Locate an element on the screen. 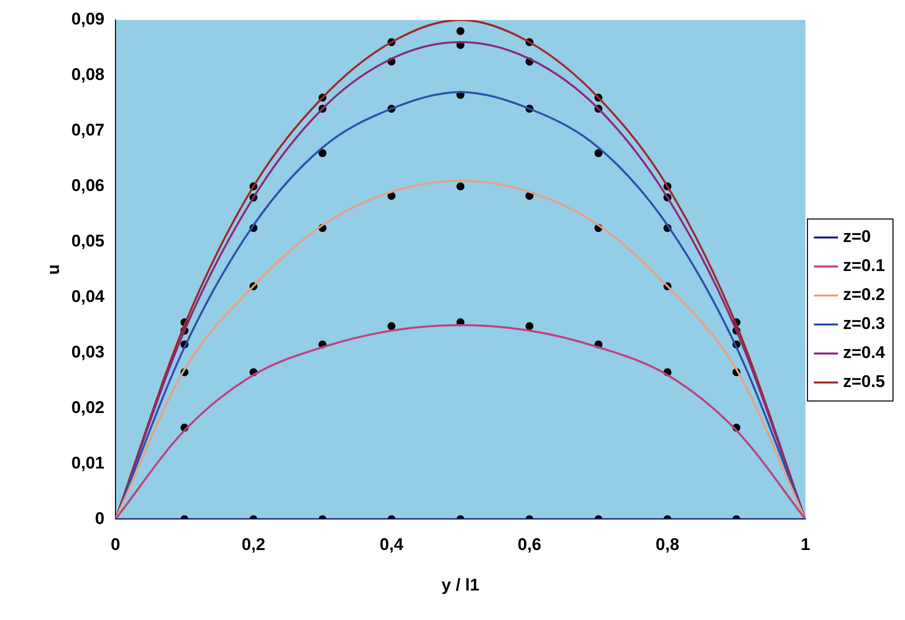  y-tick-label: 0,02 is located at coordinates (87, 407).